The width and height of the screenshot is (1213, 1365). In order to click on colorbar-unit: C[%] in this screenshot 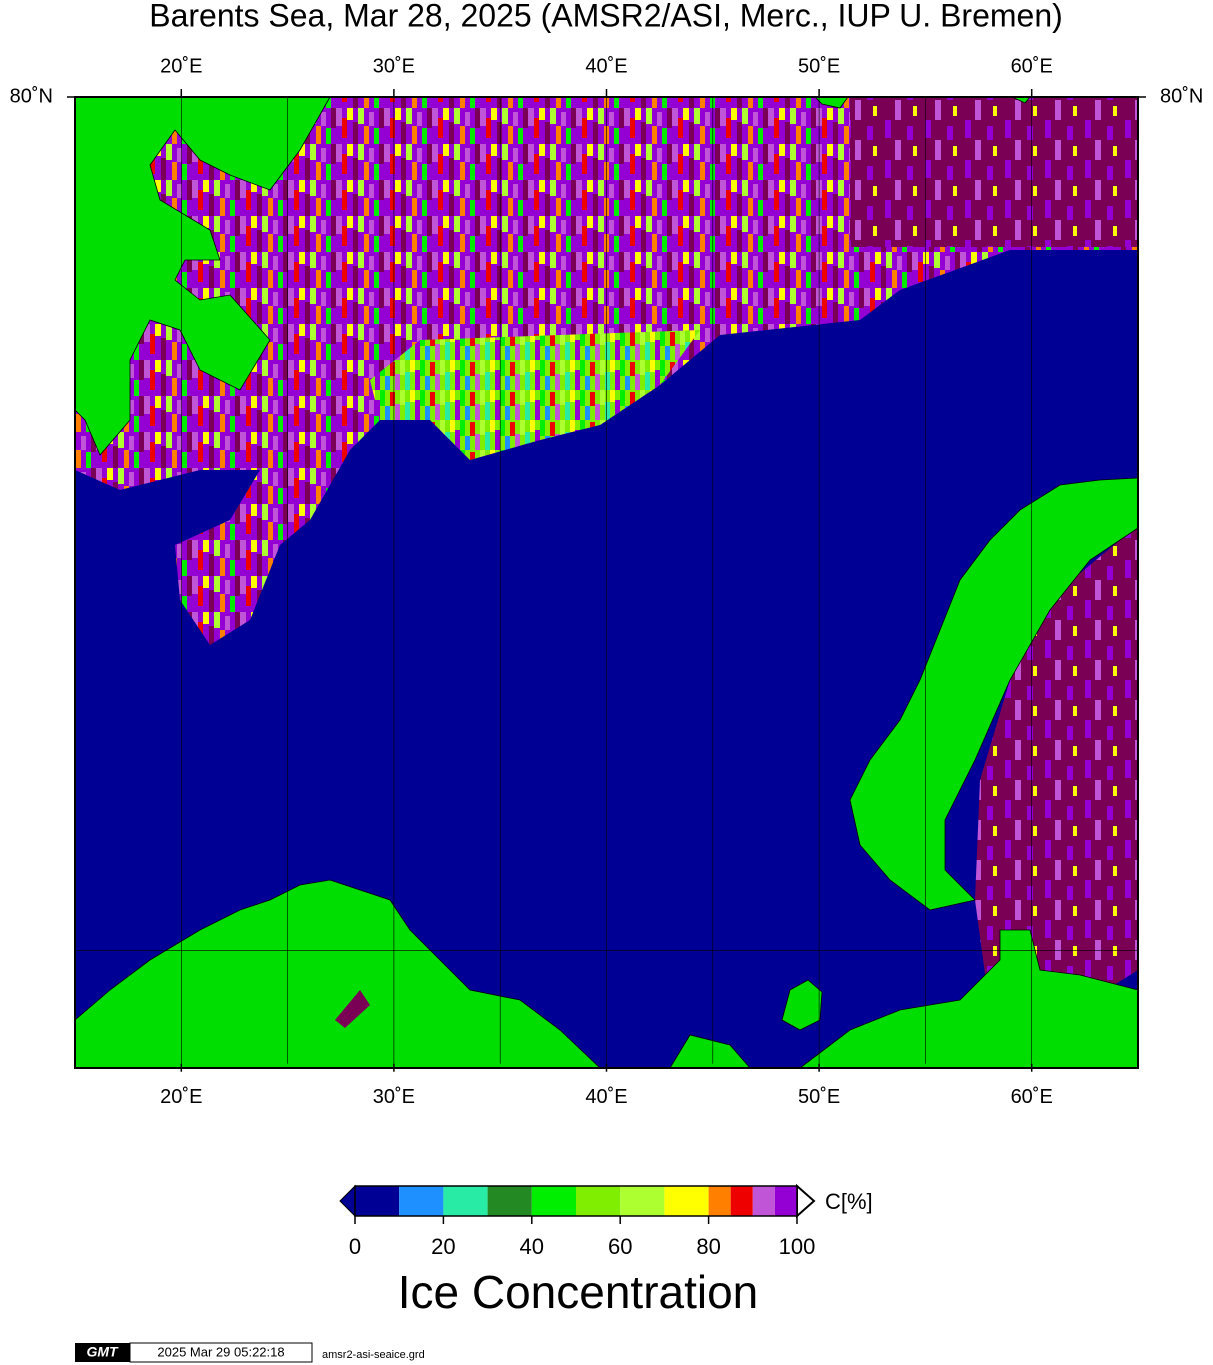, I will do `click(849, 1201)`.